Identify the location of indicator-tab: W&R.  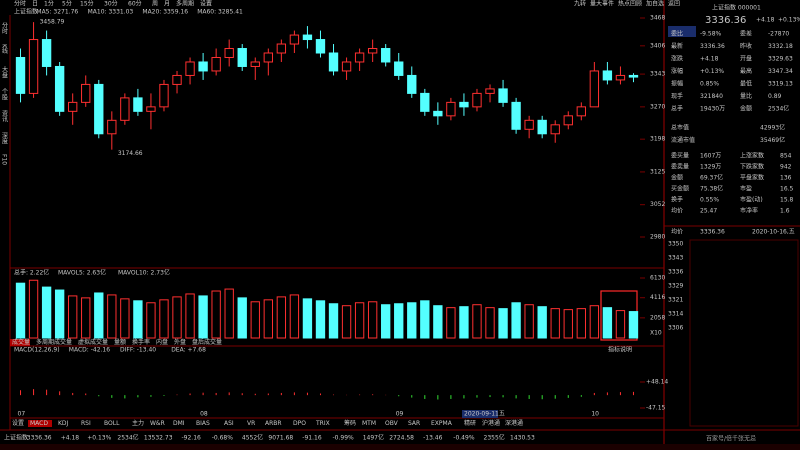
(157, 423).